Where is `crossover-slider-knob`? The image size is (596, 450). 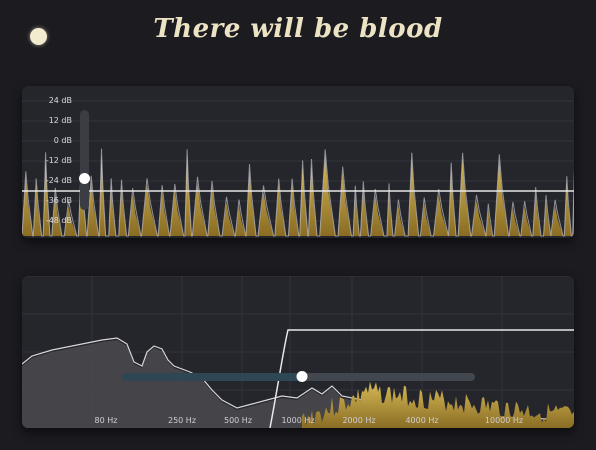 crossover-slider-knob is located at coordinates (302, 376).